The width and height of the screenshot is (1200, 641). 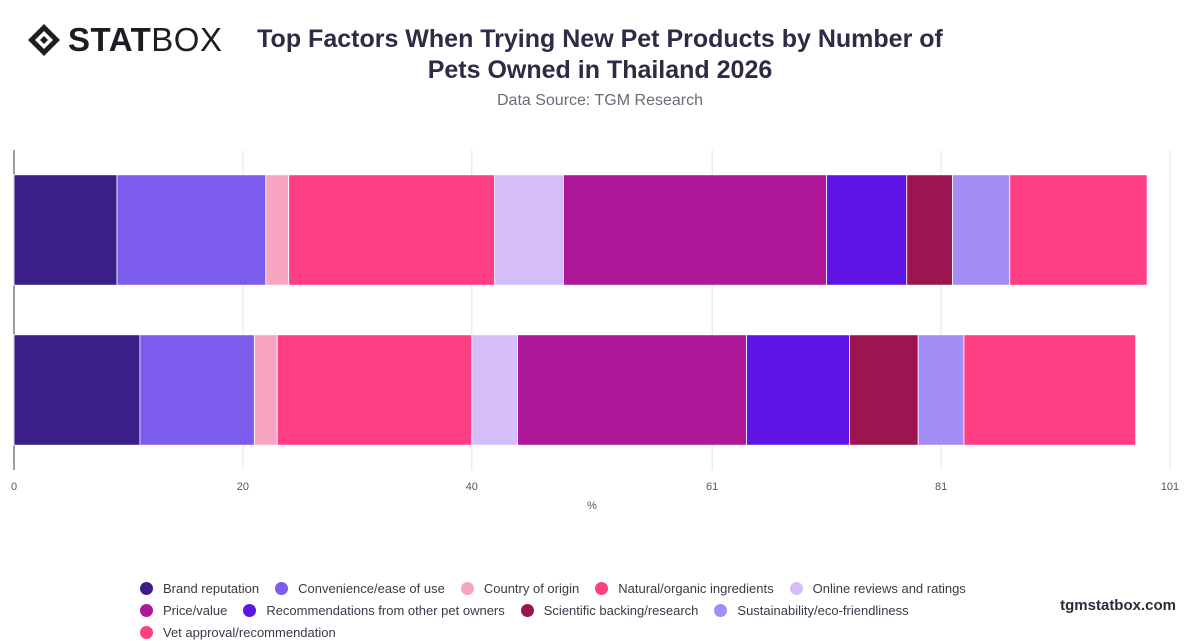 I want to click on logo-bold-text: STAT, so click(x=110, y=39).